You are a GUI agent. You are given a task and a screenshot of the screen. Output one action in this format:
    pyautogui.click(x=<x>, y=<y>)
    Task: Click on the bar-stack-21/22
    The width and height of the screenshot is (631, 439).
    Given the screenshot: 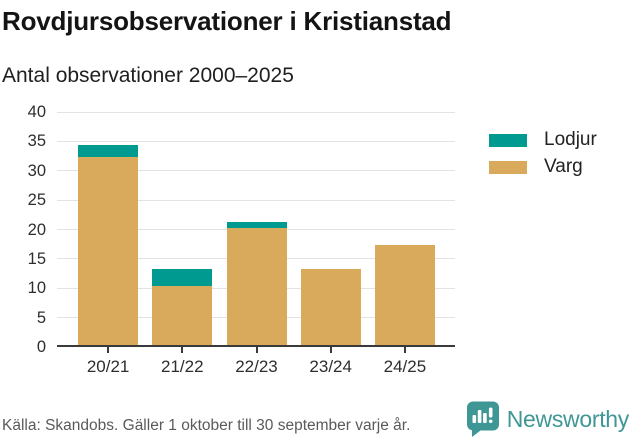 What is the action you would take?
    pyautogui.click(x=182, y=306)
    